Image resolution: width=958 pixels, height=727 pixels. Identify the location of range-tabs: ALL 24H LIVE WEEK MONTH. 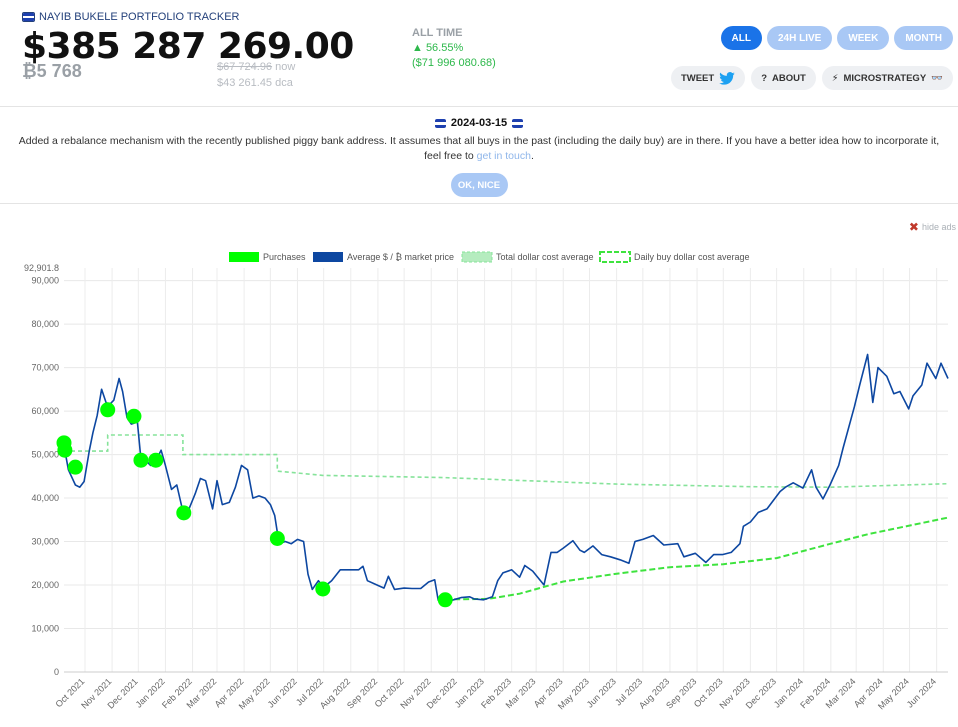
(836, 38).